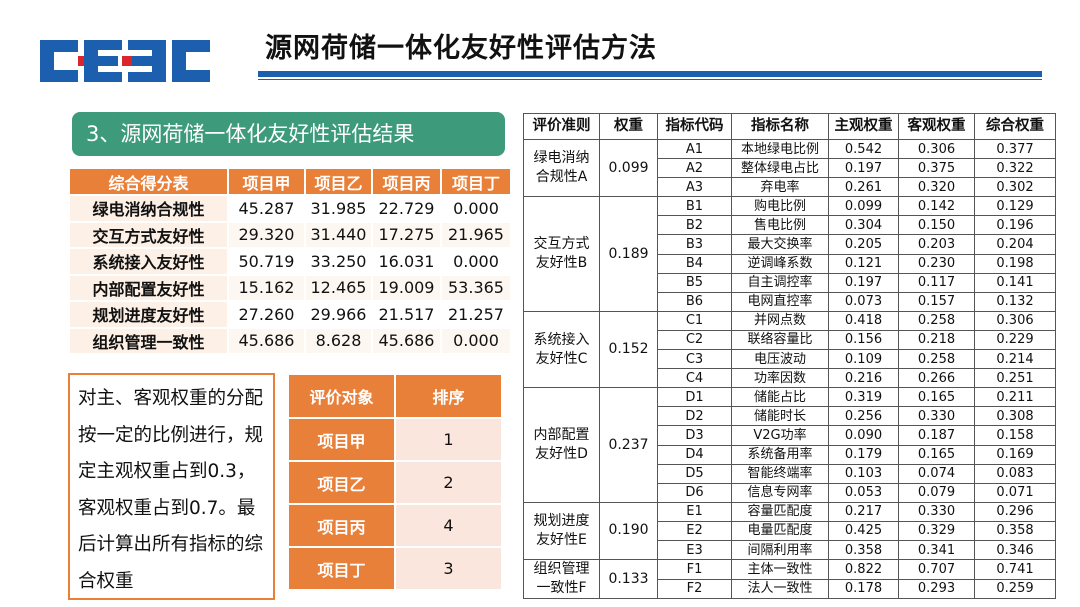 This screenshot has width=1080, height=607. Describe the element at coordinates (863, 454) in the screenshot. I see `subjective-weight: 0.179` at that location.